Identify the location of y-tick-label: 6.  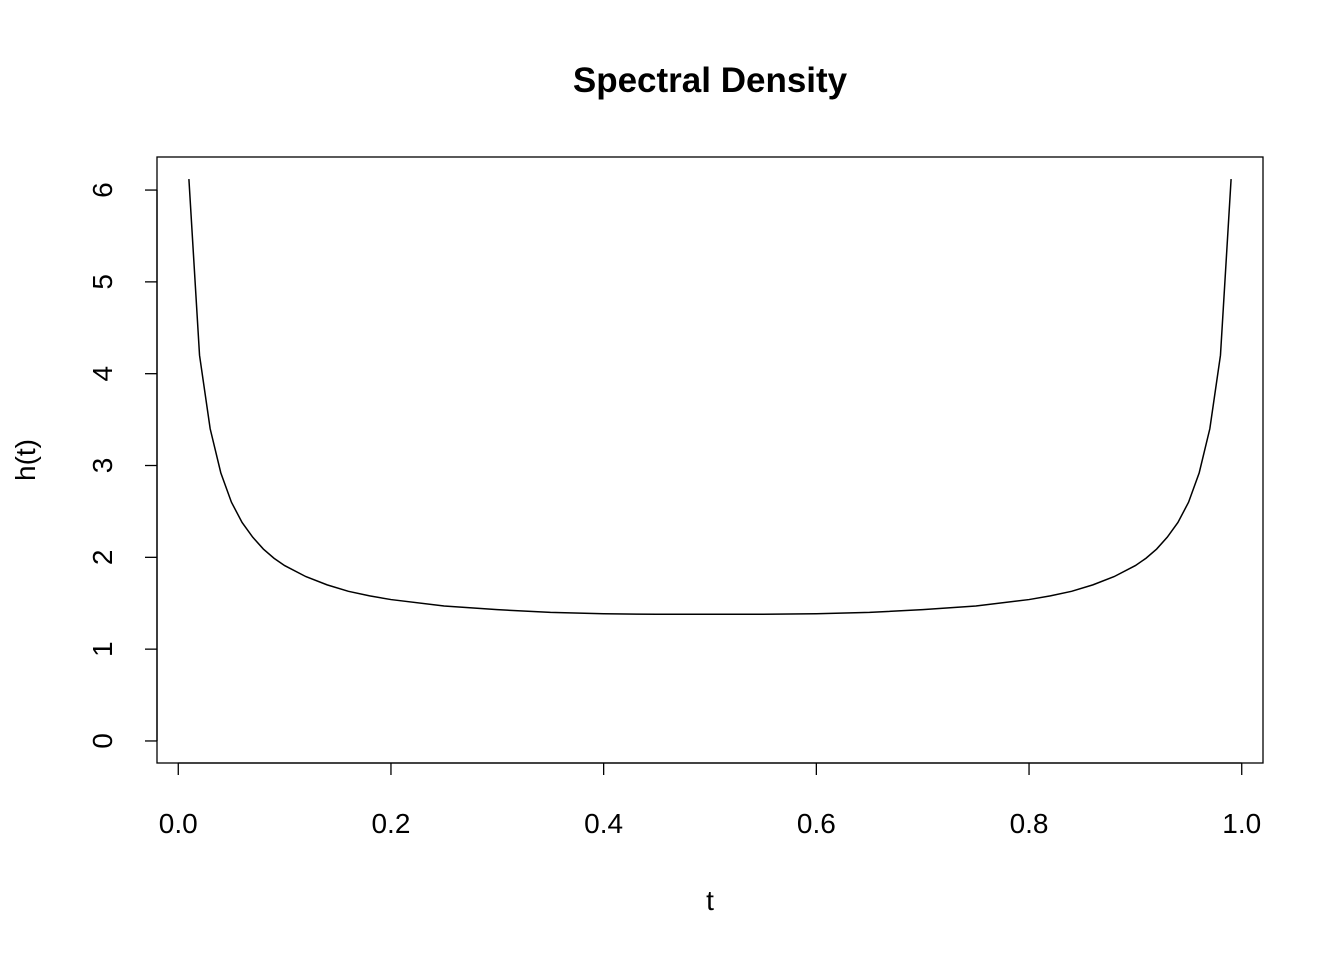
(102, 190).